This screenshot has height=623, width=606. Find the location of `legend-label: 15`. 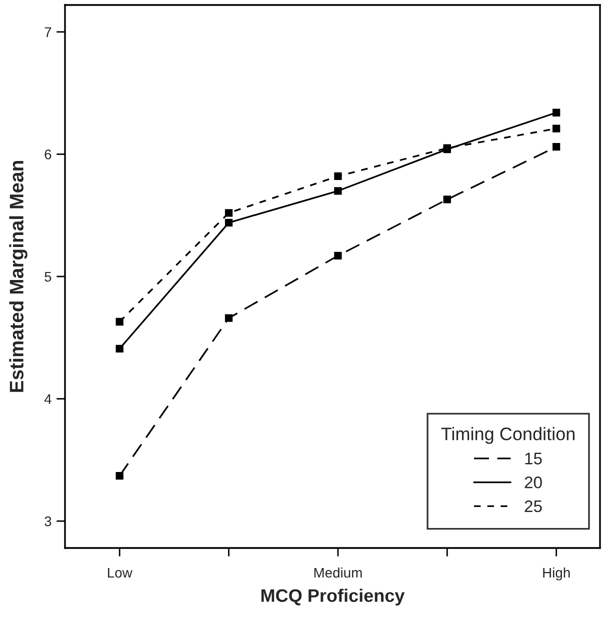

legend-label: 15 is located at coordinates (533, 458).